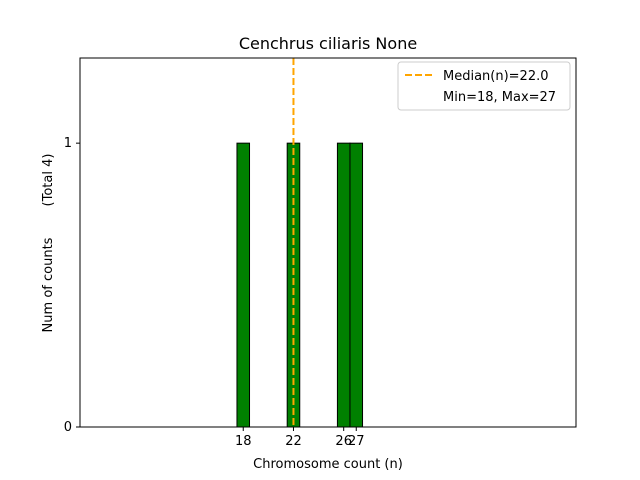 The image size is (640, 480). What do you see at coordinates (343, 441) in the screenshot?
I see `x-tick-label: 26` at bounding box center [343, 441].